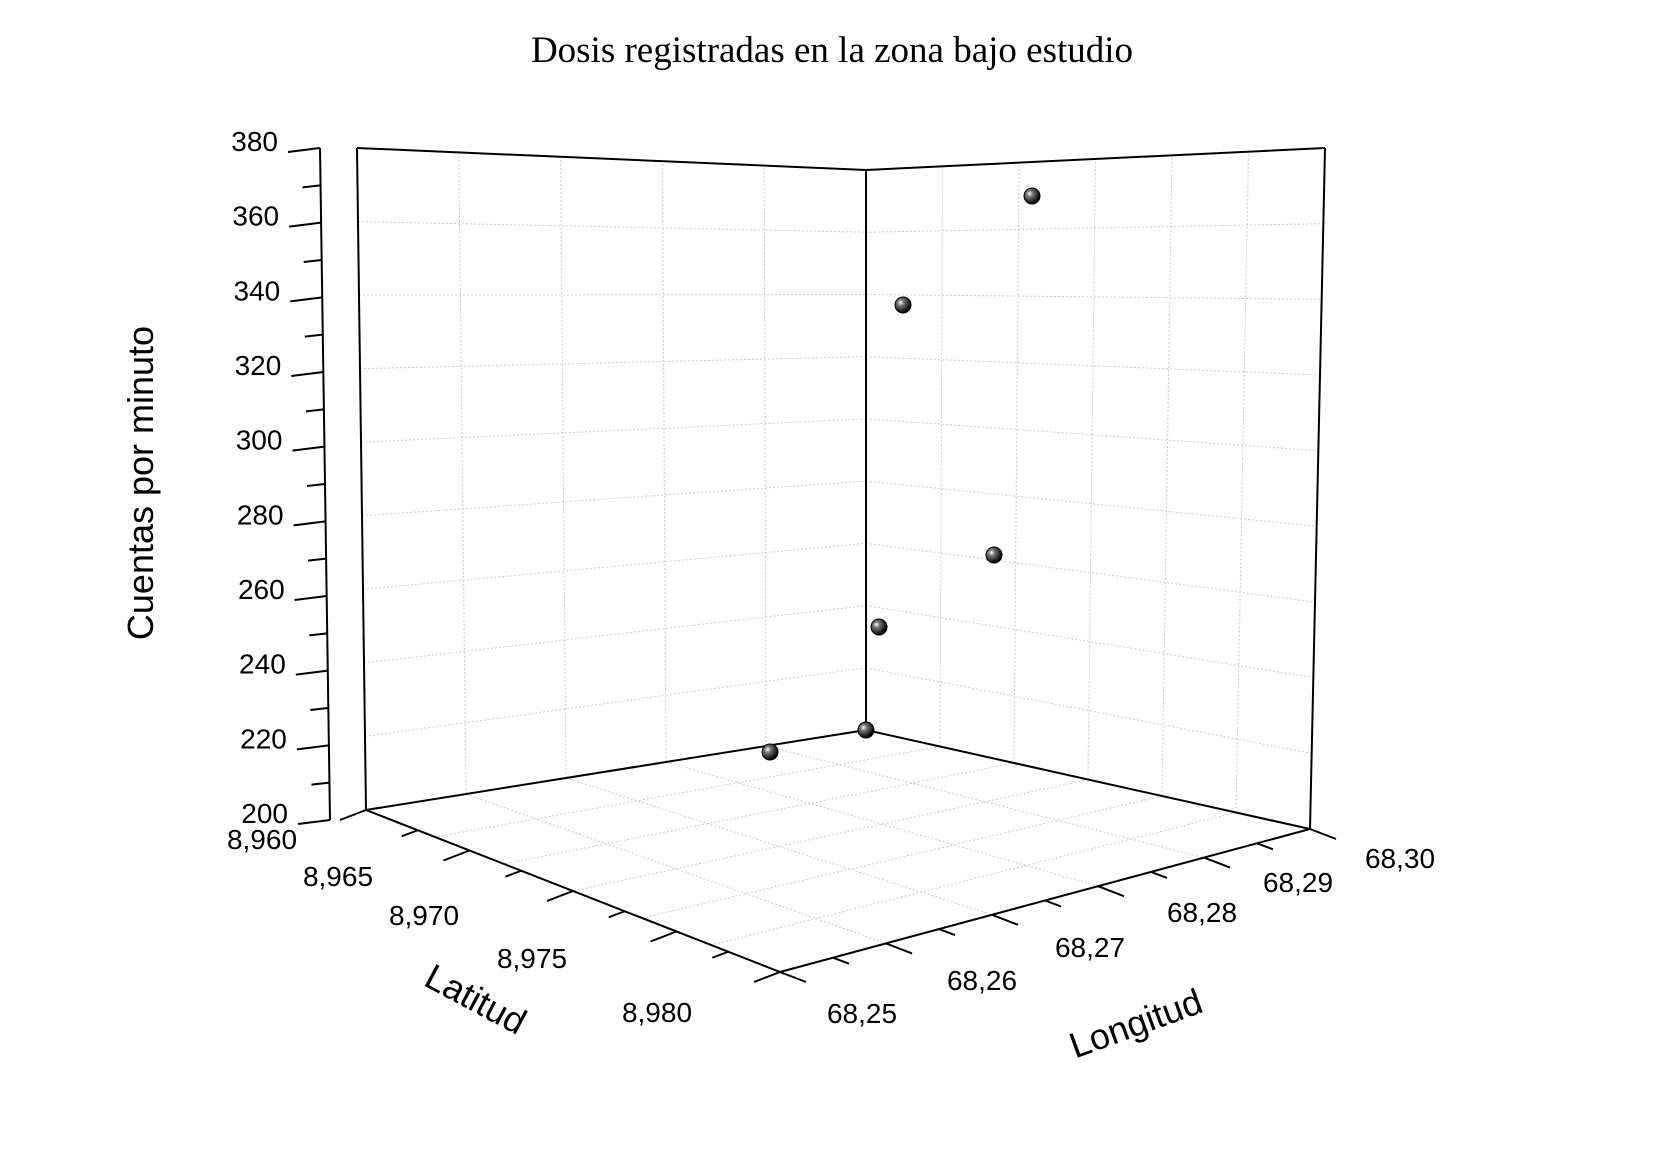 Image resolution: width=1664 pixels, height=1176 pixels. Describe the element at coordinates (261, 589) in the screenshot. I see `z-tick-label: 260` at that location.